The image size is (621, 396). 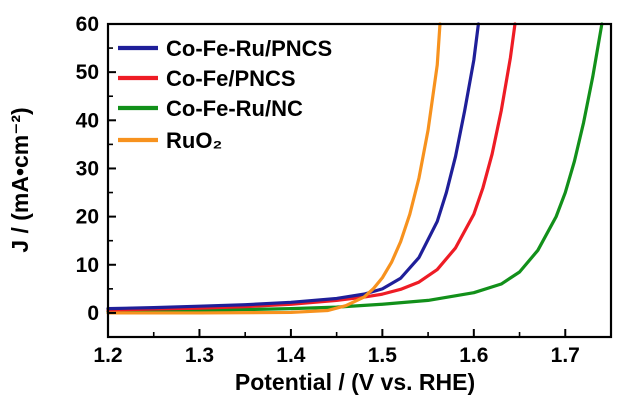 I want to click on x-tick-label: 1.6, so click(x=473, y=355).